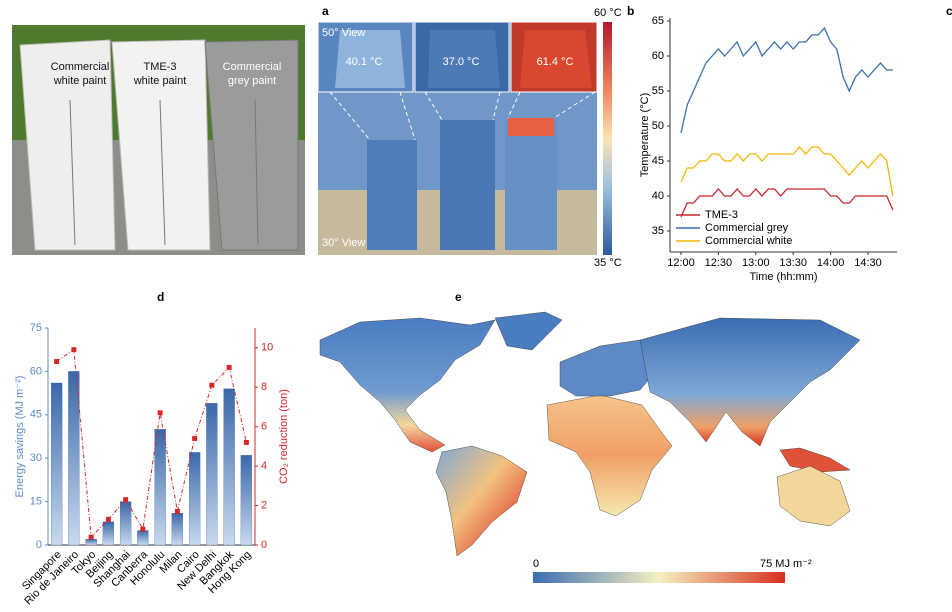  What do you see at coordinates (536, 564) in the screenshot?
I see `map-colorbar-label: 0` at bounding box center [536, 564].